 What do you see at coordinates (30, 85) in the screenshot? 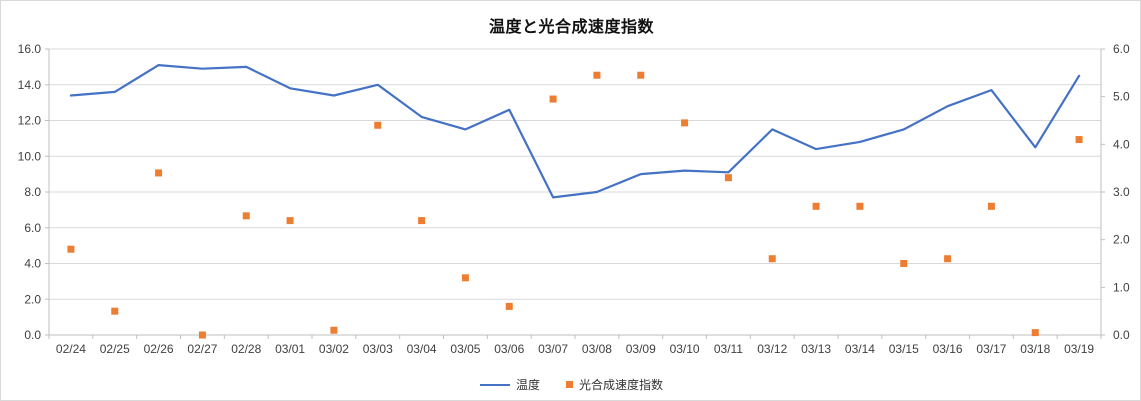
I see `y-axis-left-tick-label: 14.0` at bounding box center [30, 85].